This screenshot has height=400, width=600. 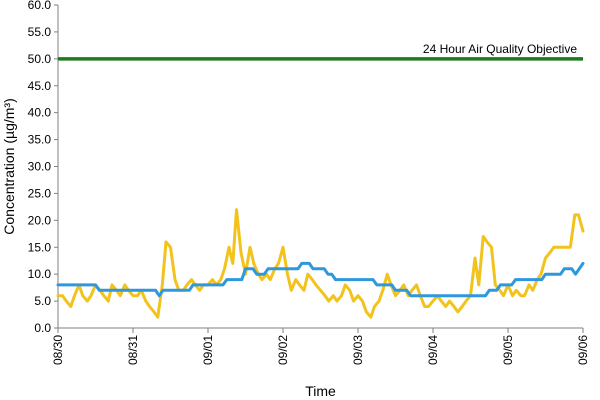 What do you see at coordinates (40, 113) in the screenshot?
I see `y-tick-label: 40.0` at bounding box center [40, 113].